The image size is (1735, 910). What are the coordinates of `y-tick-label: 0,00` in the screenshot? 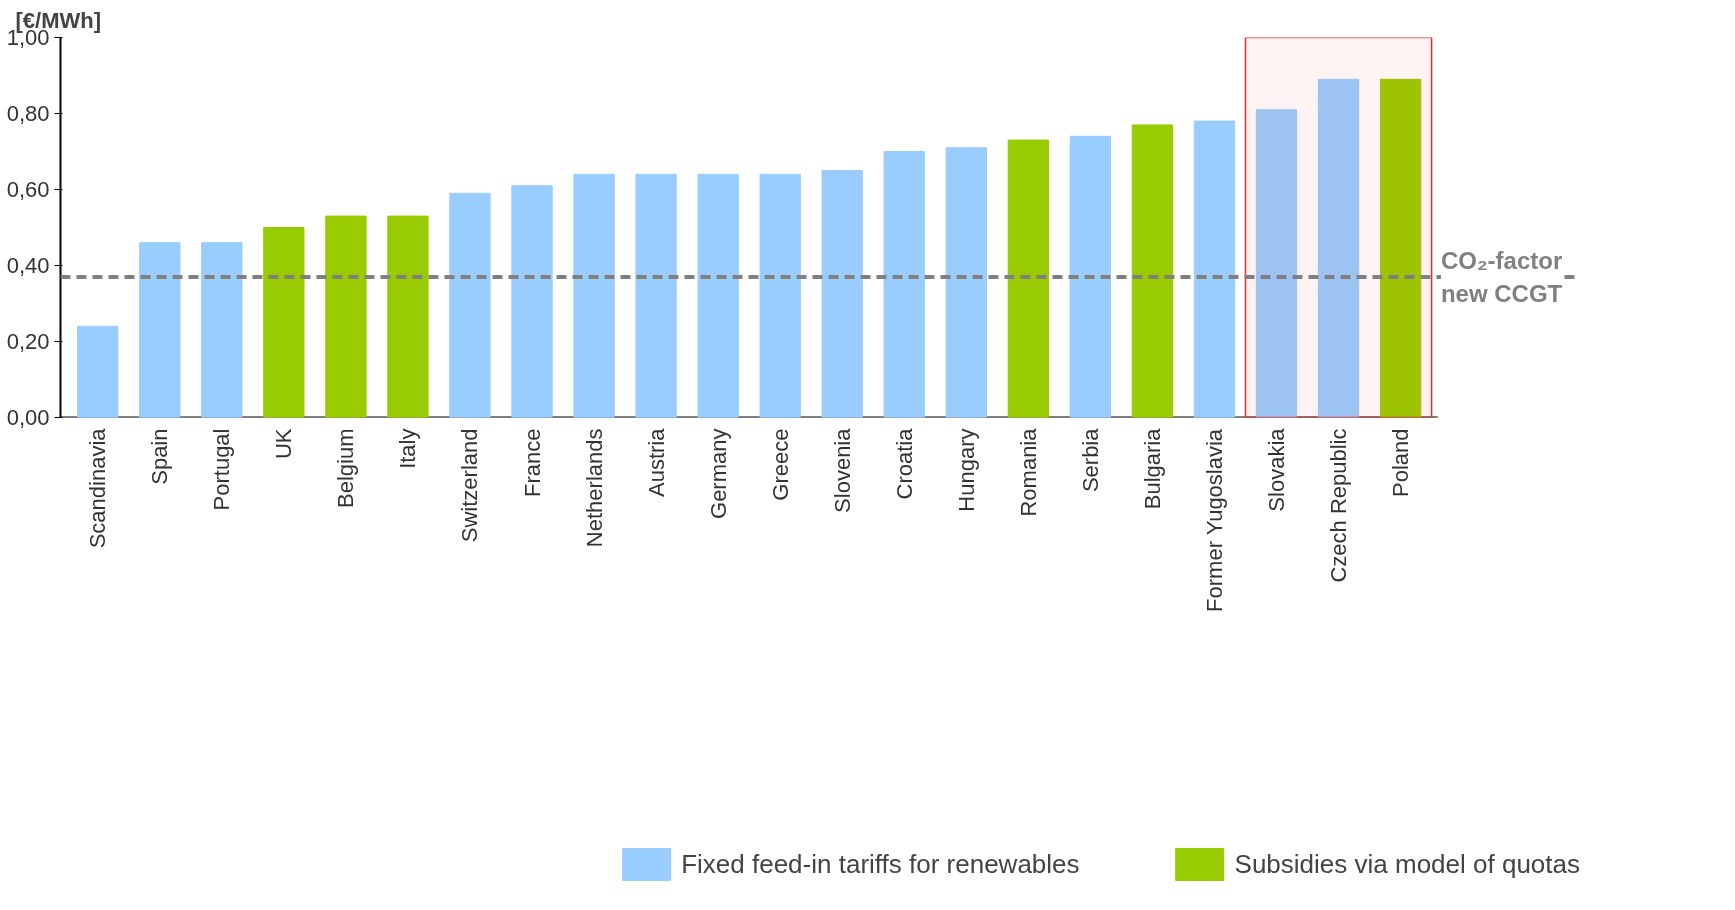 It's located at (28, 417).